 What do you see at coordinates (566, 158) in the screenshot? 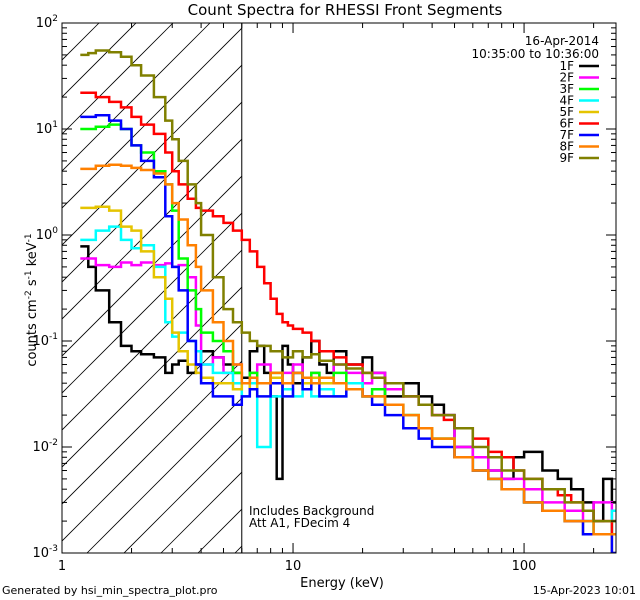
I see `legend-label-9F: 9F` at bounding box center [566, 158].